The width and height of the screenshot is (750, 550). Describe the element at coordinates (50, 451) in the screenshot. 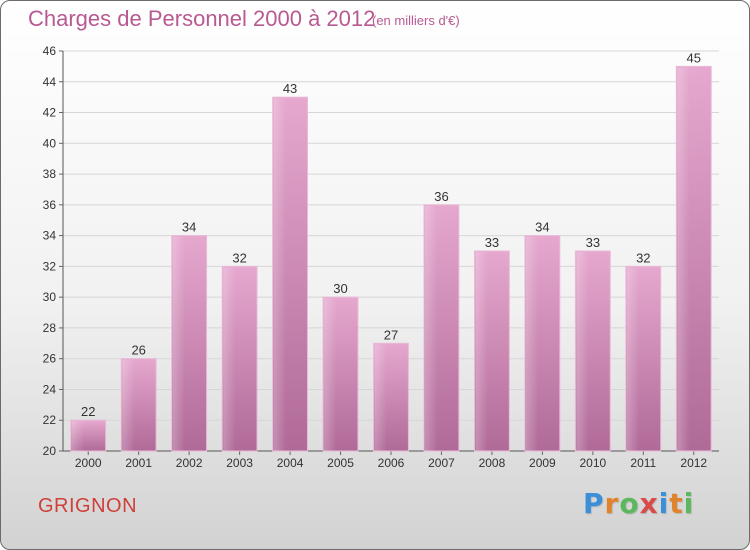

I see `y-tick-label: 20` at that location.